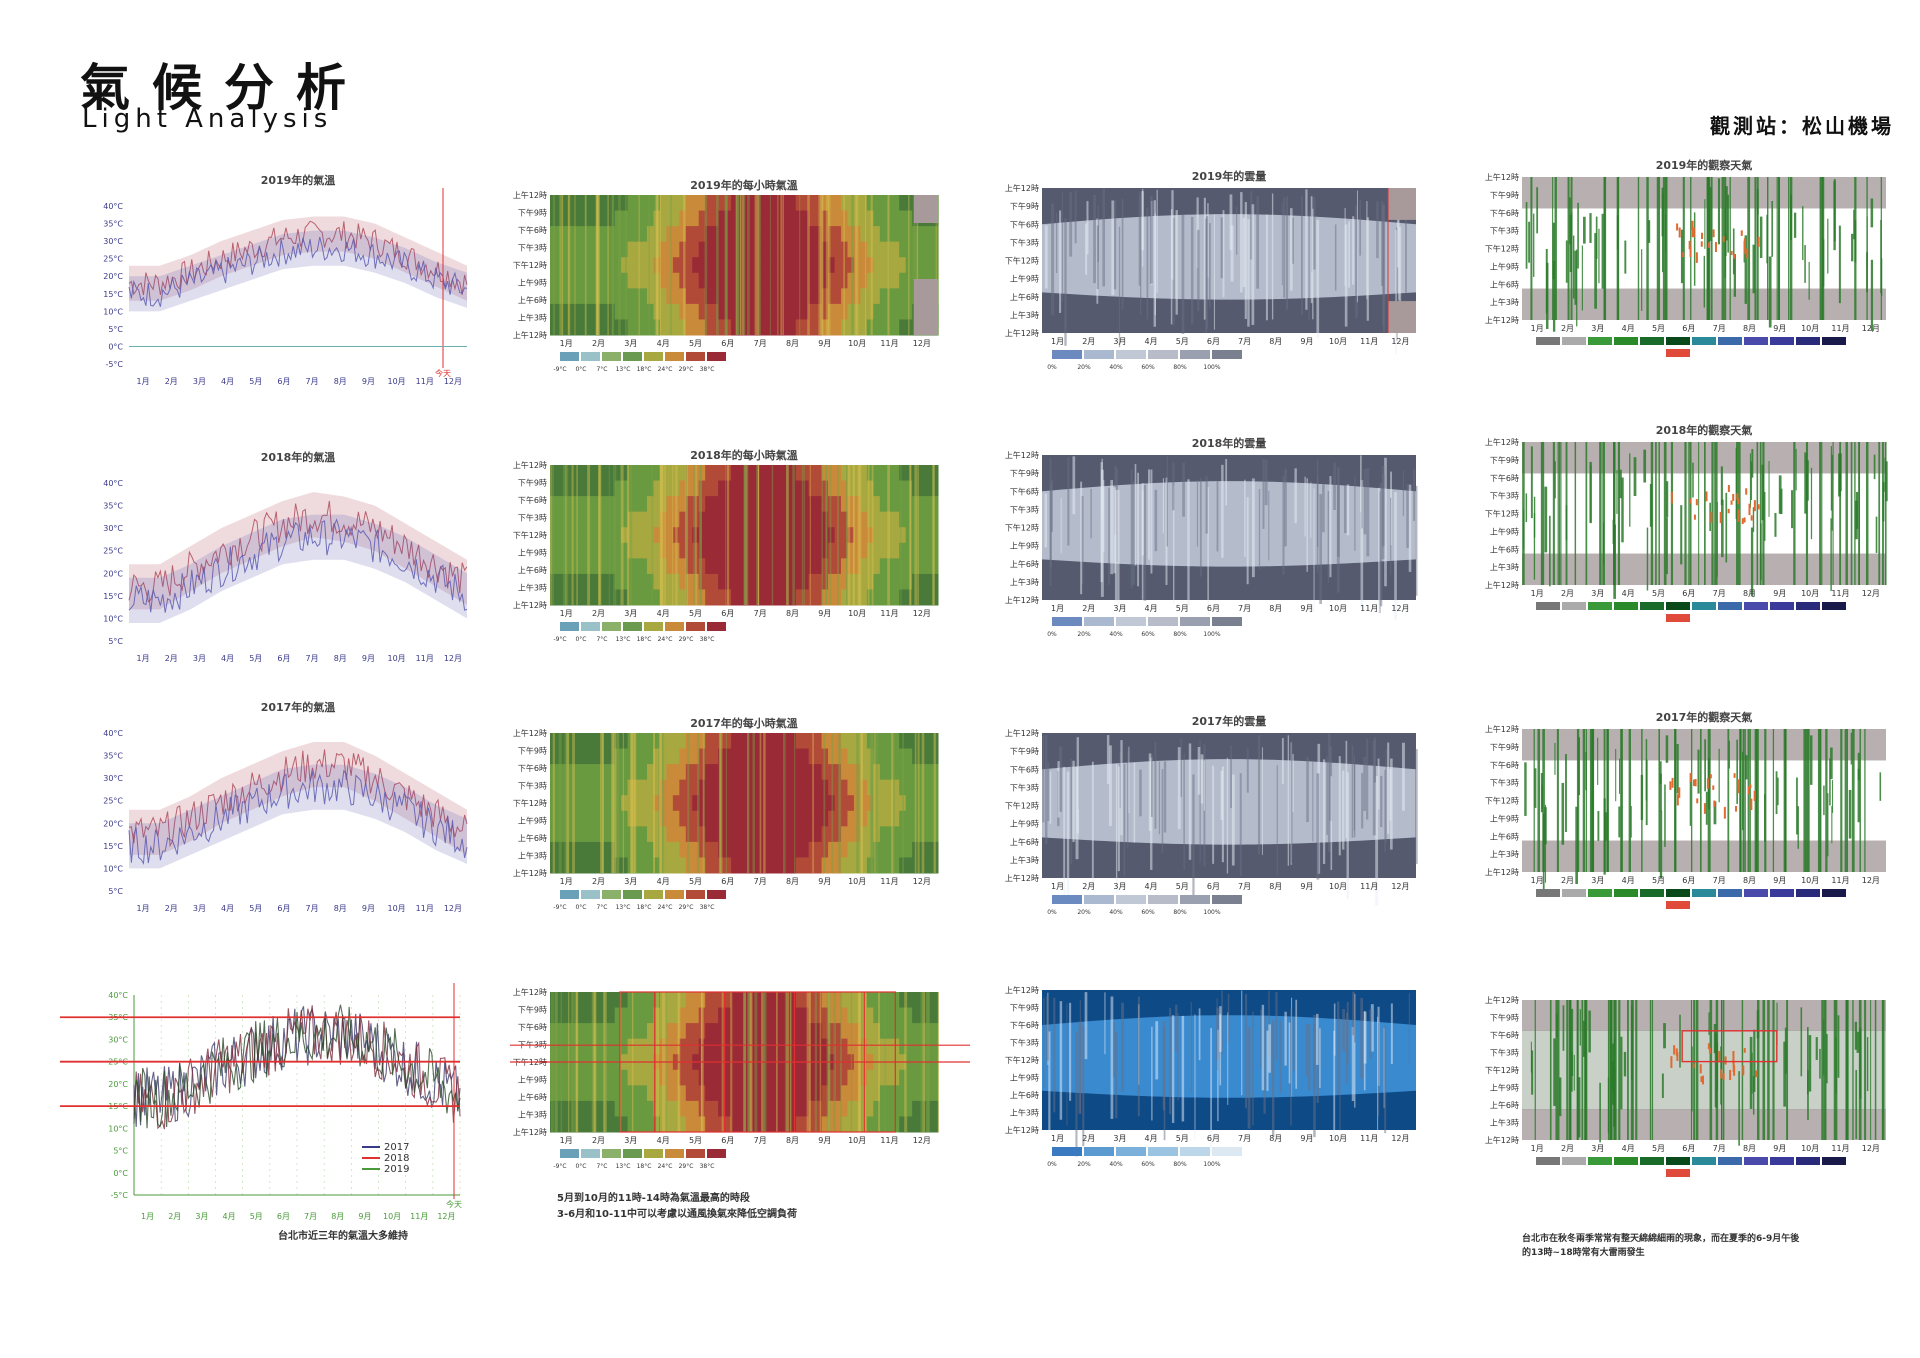 The height and width of the screenshot is (1358, 1920). I want to click on y-tick-label: 上午6時, so click(1024, 842).